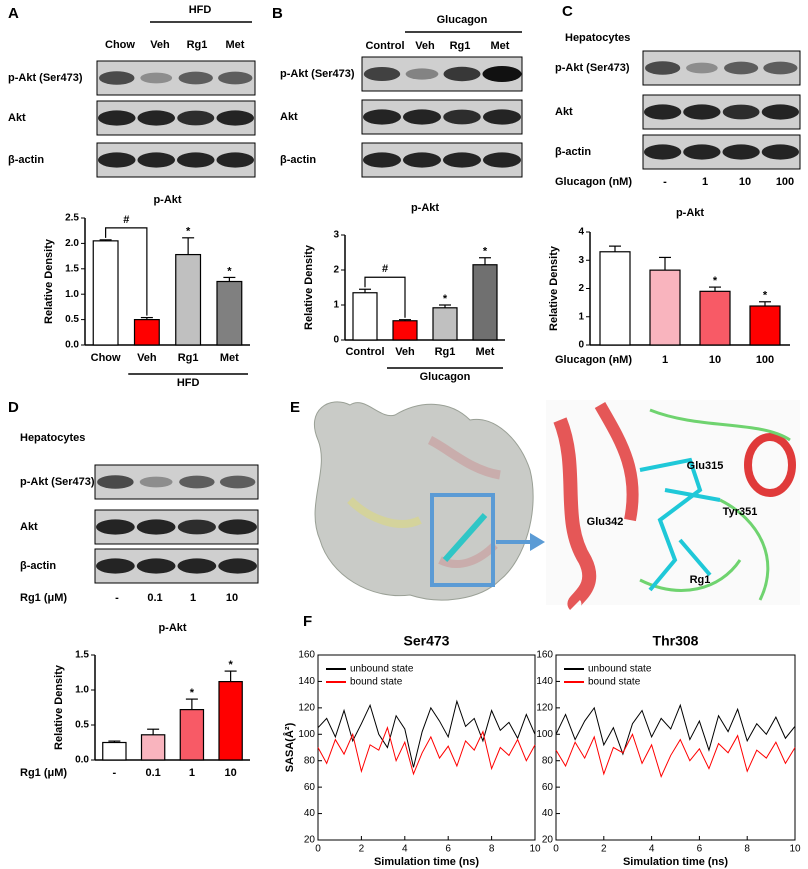 The image size is (808, 869). Describe the element at coordinates (192, 693) in the screenshot. I see `significance-mark: *` at that location.